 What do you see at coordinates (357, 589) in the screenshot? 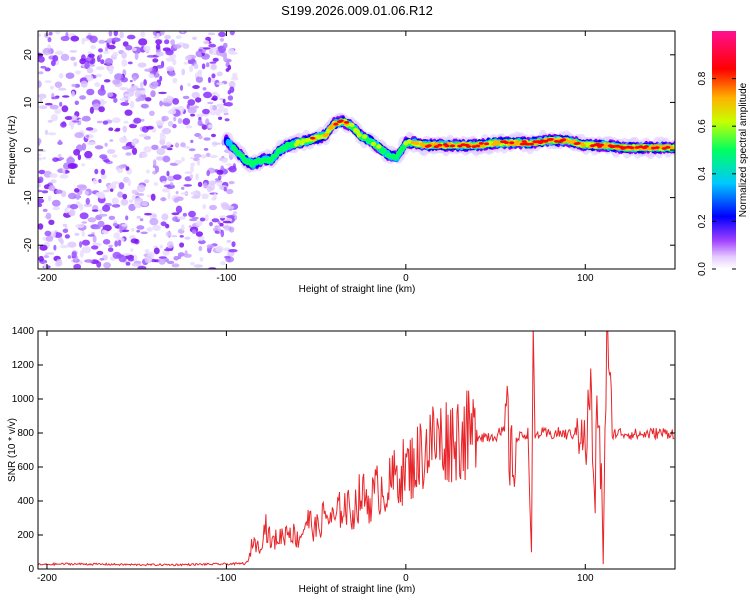
I see `snr-xlabel: Height of straight line (km)` at bounding box center [357, 589].